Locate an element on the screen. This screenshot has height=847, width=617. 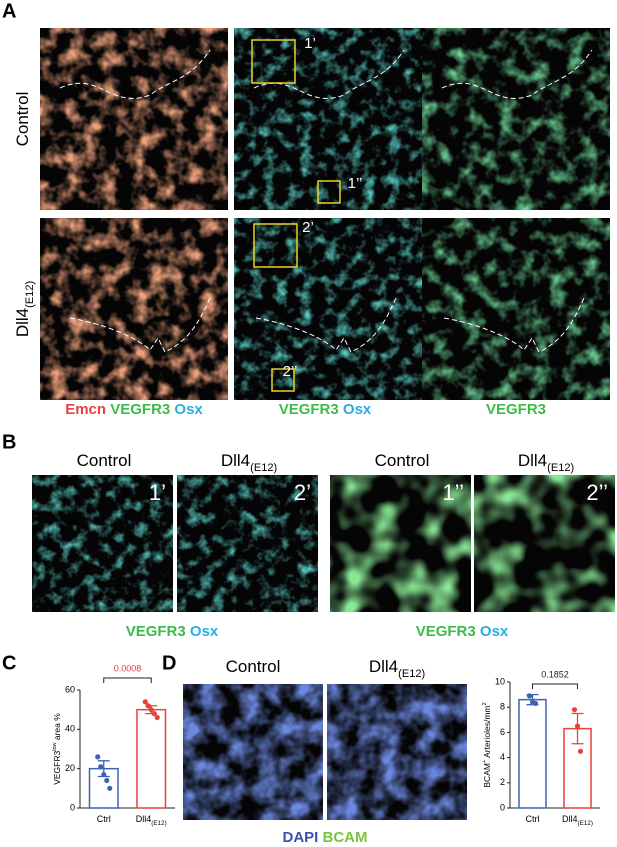
panel-label: D is located at coordinates (169, 663).